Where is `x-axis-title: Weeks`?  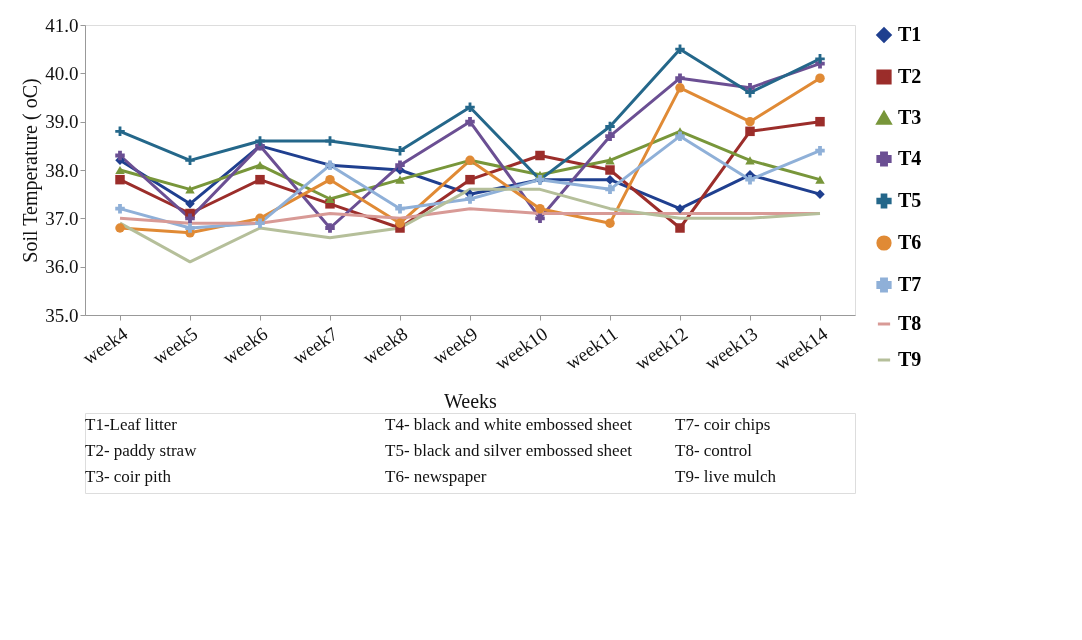
x-axis-title: Weeks is located at coordinates (471, 400).